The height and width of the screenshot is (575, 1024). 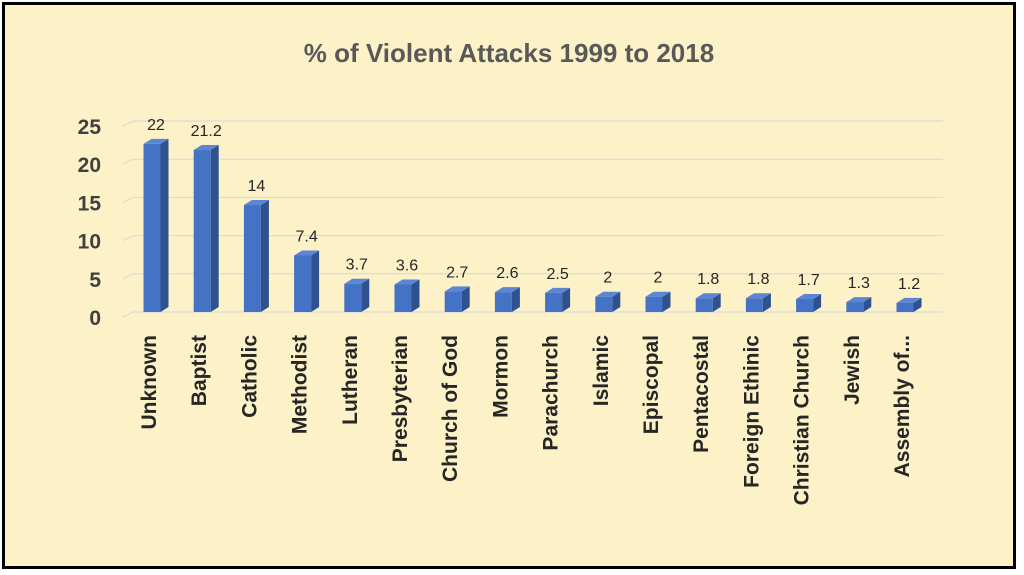 I want to click on y-axis-ticks: 0 5 10 15 20 25, so click(x=90, y=223).